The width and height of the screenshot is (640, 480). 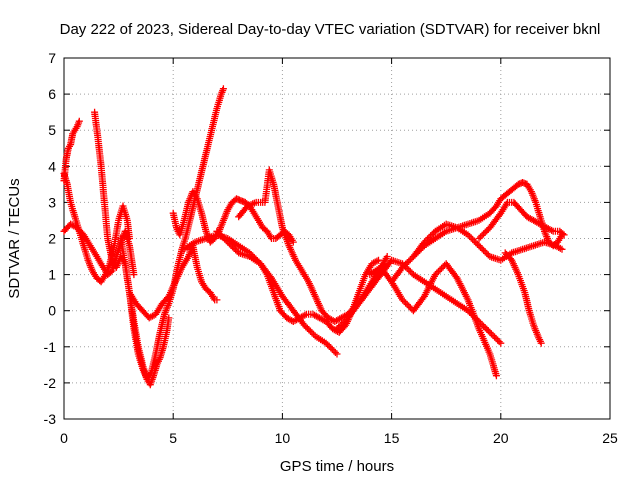 What do you see at coordinates (52, 94) in the screenshot?
I see `y-tick-label: 6` at bounding box center [52, 94].